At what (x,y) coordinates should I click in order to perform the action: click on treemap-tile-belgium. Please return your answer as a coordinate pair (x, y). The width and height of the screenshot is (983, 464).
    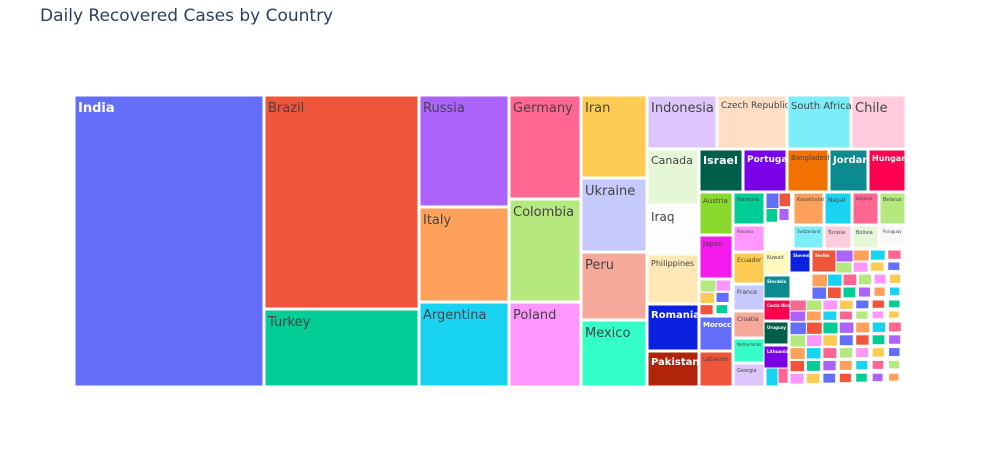
    Looking at the image, I should click on (865, 208).